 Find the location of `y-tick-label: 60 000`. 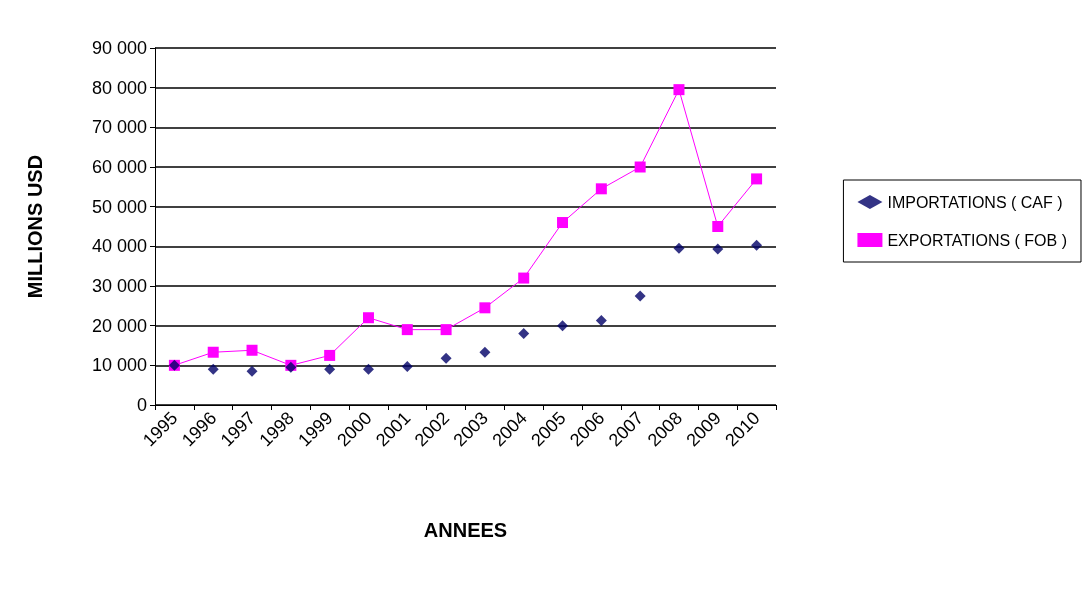

y-tick-label: 60 000 is located at coordinates (119, 167).